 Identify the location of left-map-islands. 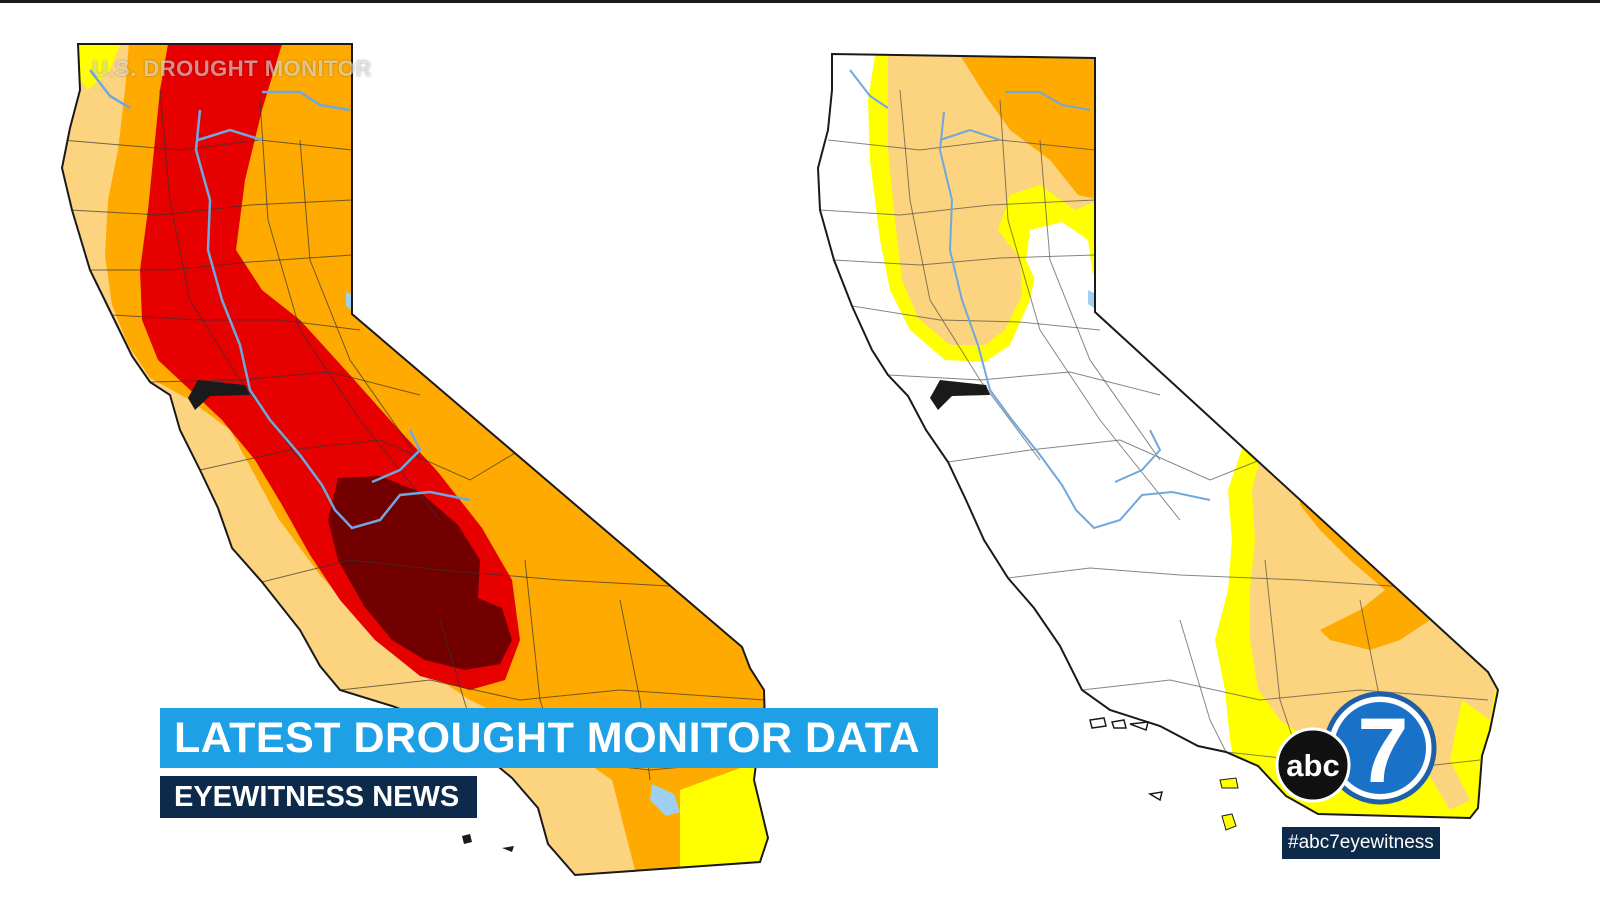
(488, 843).